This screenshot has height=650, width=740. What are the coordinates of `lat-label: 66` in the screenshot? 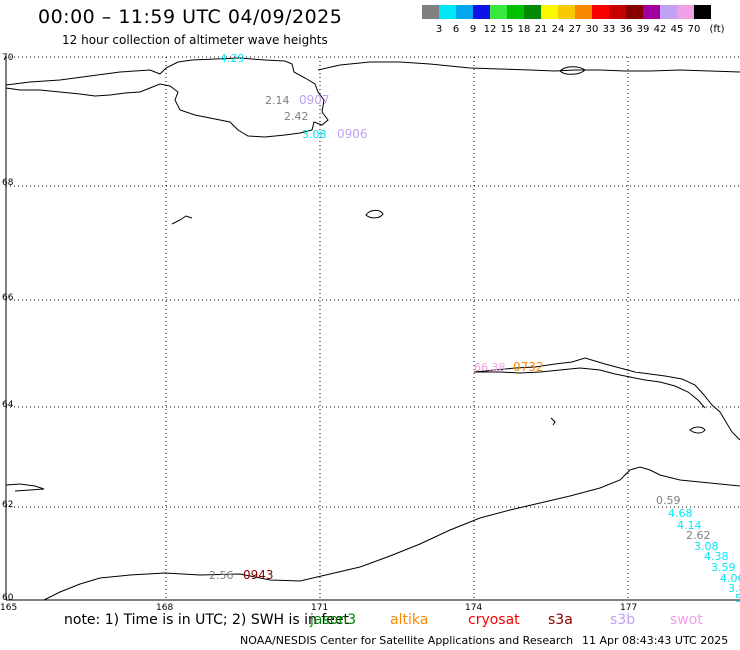 It's located at (8, 298).